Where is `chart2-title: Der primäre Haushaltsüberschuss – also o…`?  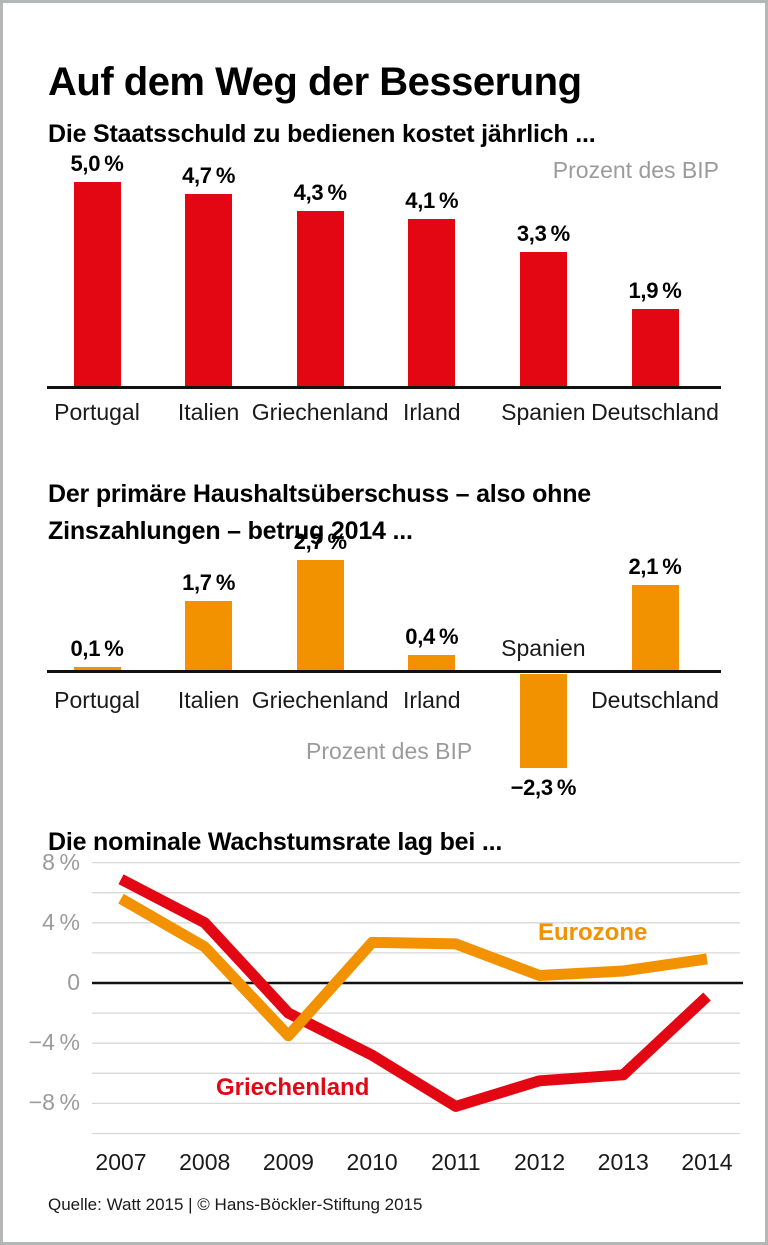 chart2-title: Der primäre Haushaltsüberschuss – also o… is located at coordinates (319, 513).